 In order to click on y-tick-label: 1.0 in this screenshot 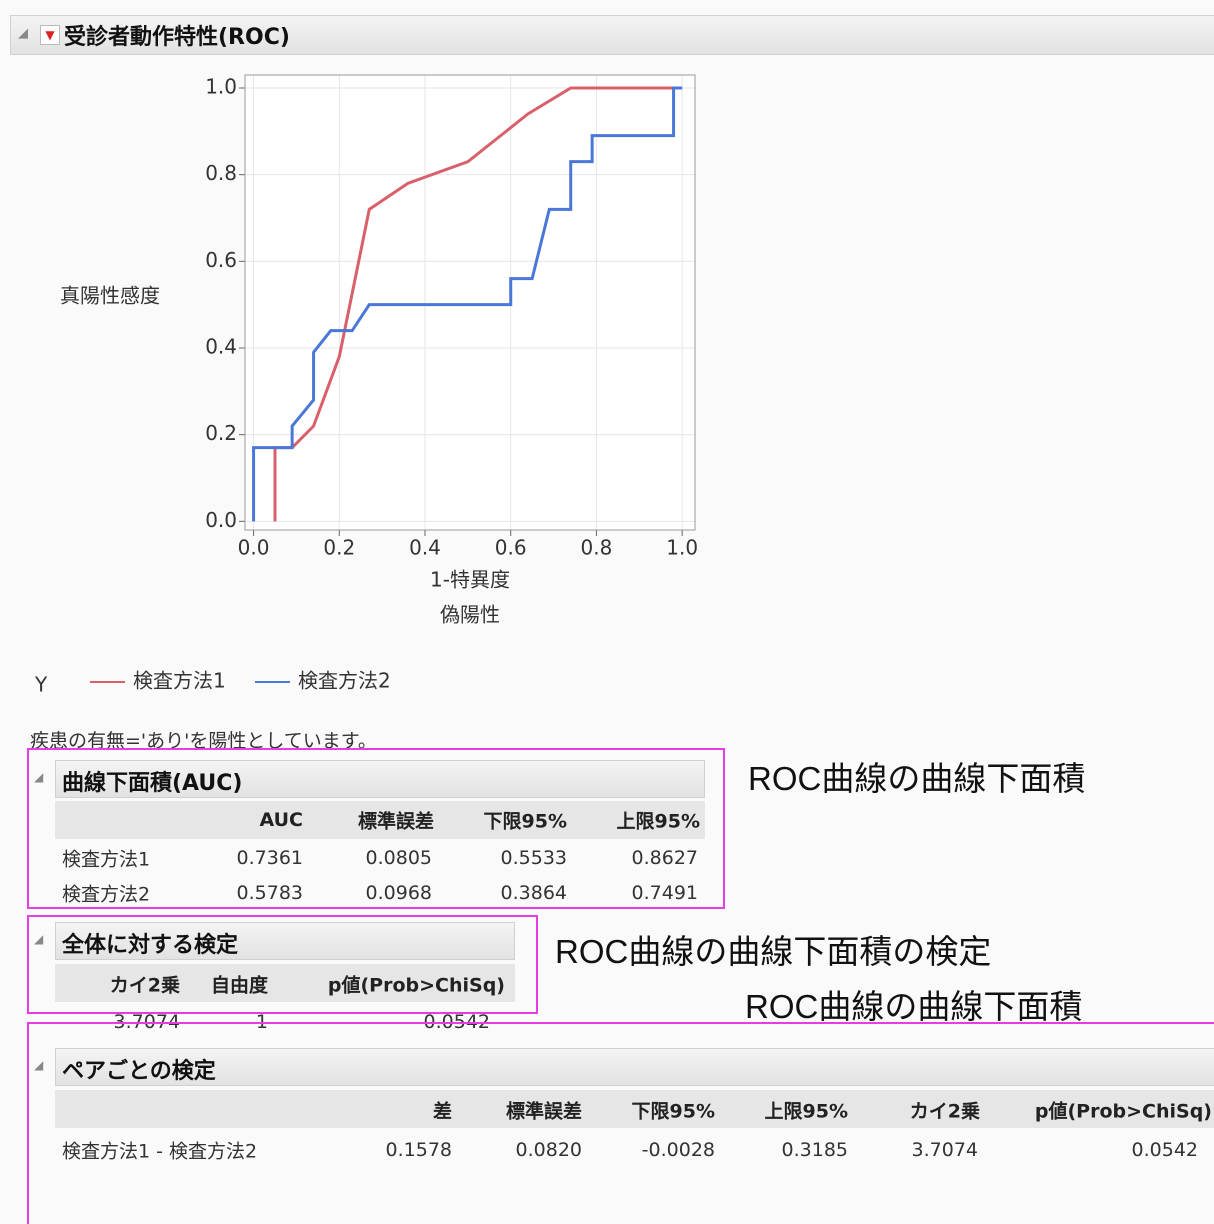, I will do `click(221, 87)`.